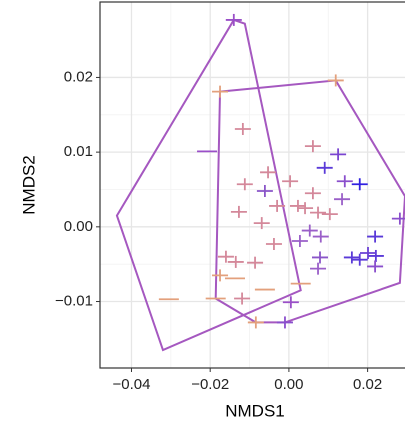 This screenshot has width=405, height=427. Describe the element at coordinates (74, 300) in the screenshot. I see `y-tick-label: −0.01` at that location.